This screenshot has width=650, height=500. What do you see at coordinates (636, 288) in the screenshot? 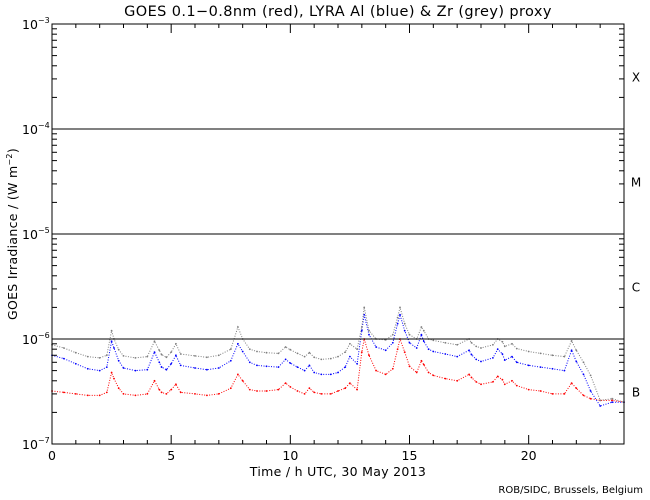
I see `flare-class-label: C` at bounding box center [636, 288].